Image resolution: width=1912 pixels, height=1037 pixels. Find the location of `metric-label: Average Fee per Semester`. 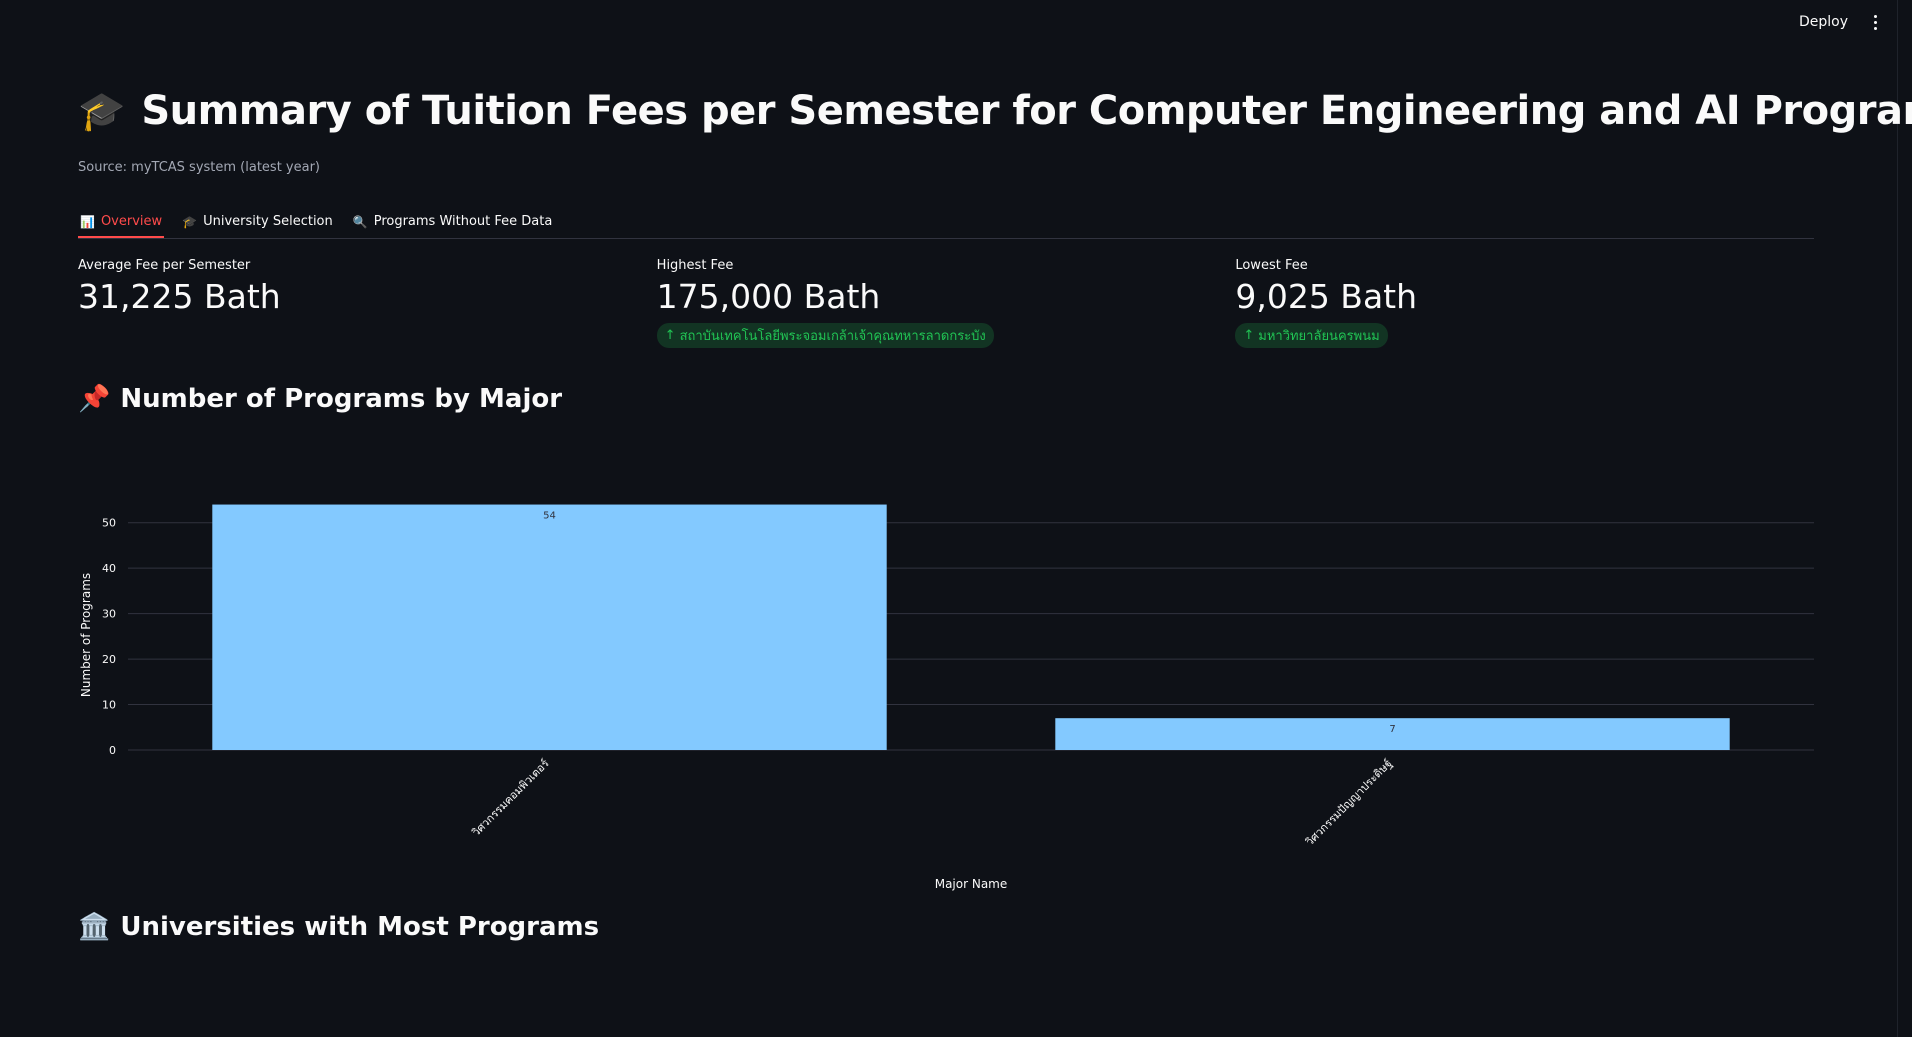

metric-label: Average Fee per Semester is located at coordinates (164, 265).